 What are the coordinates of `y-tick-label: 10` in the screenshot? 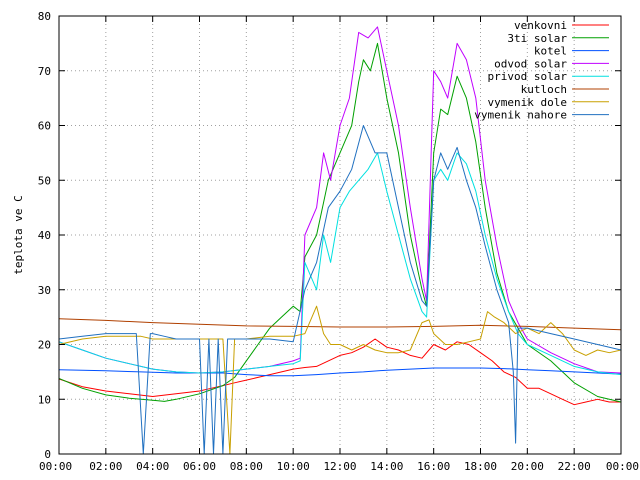 It's located at (44, 399).